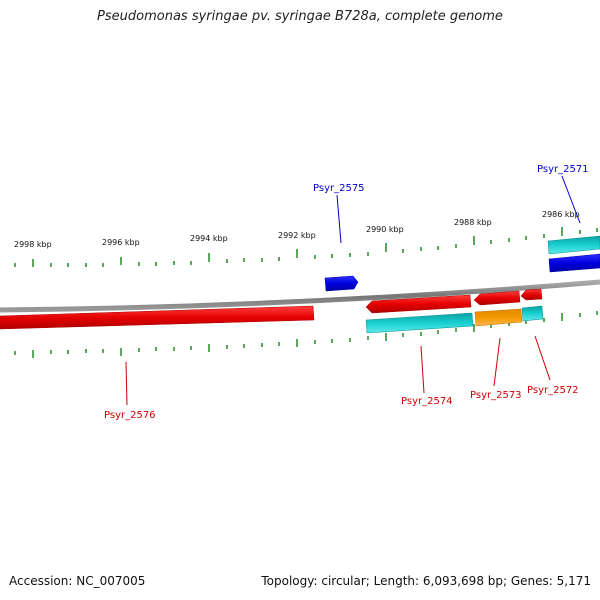  I want to click on gene-psyr-2574-cyan-feature, so click(419, 323).